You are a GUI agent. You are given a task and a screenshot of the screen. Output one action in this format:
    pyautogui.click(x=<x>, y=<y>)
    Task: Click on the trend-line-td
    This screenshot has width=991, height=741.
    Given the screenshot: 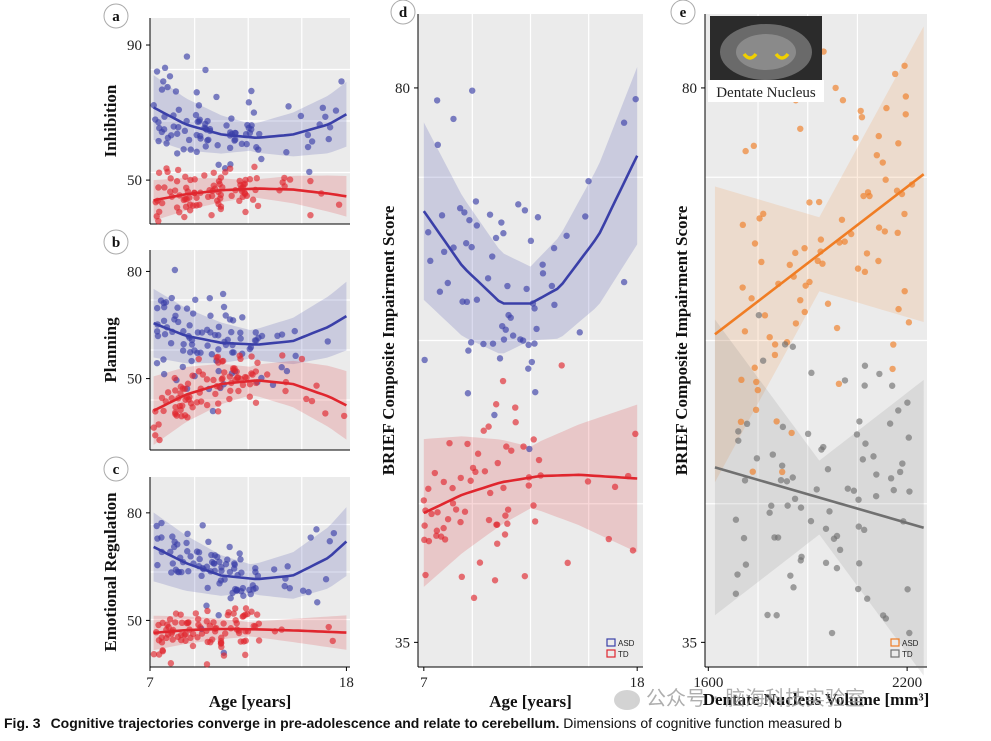 What is the action you would take?
    pyautogui.click(x=530, y=494)
    